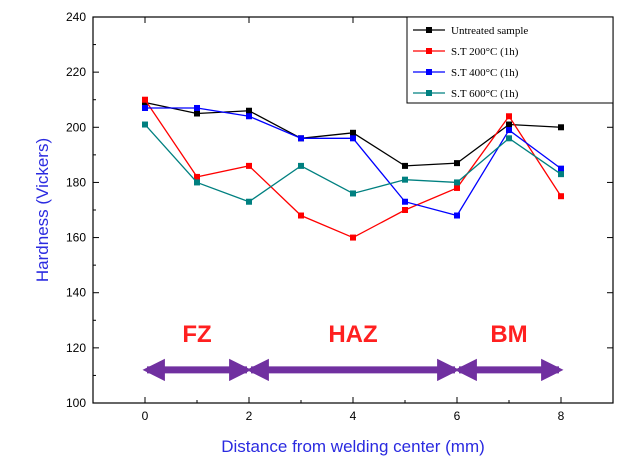 The width and height of the screenshot is (620, 462). I want to click on x-tick-label: 8, so click(561, 416).